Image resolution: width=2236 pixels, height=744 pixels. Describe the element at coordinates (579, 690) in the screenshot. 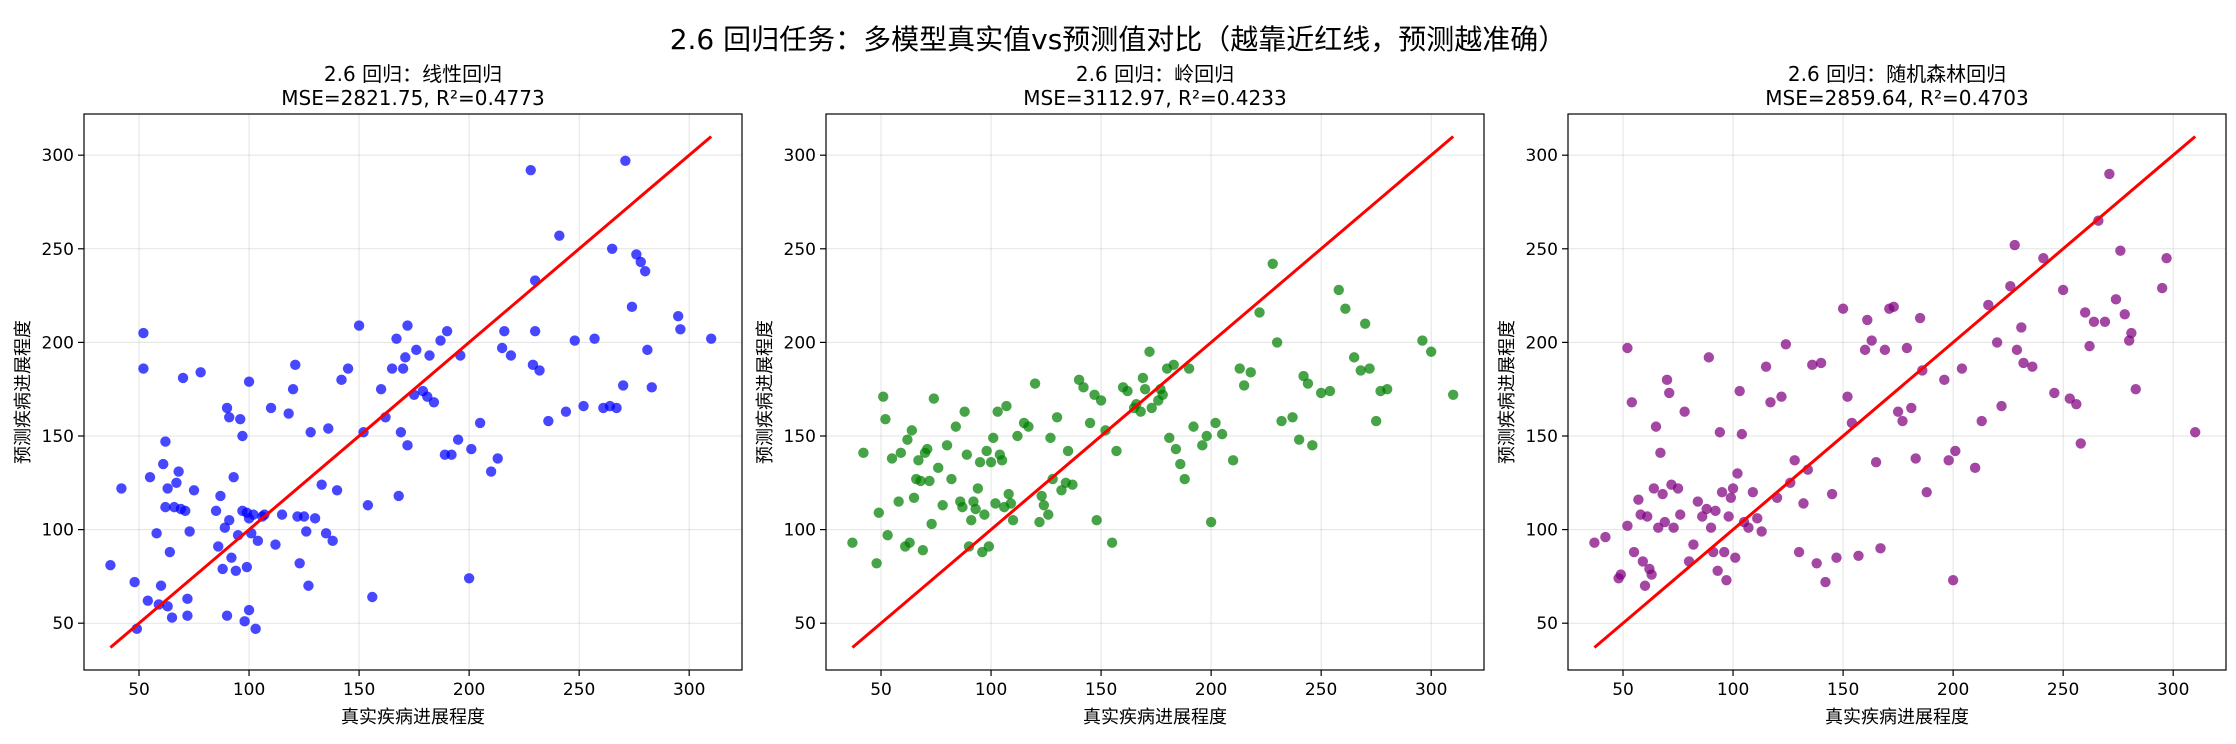

I see `x-tick-label: 250` at that location.